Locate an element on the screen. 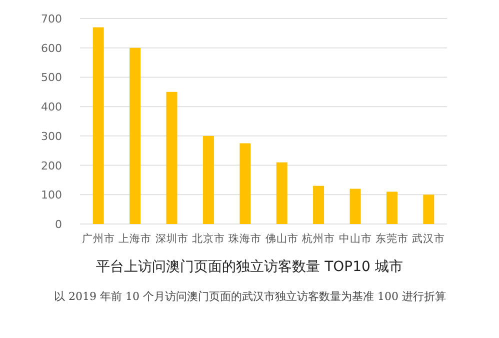  x-tick-label: 深圳市 is located at coordinates (171, 238).